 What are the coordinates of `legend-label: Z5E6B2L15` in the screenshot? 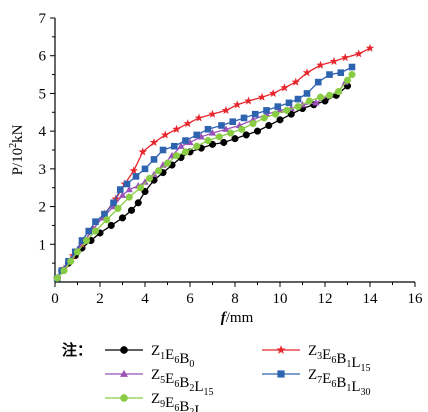 It's located at (182, 382).